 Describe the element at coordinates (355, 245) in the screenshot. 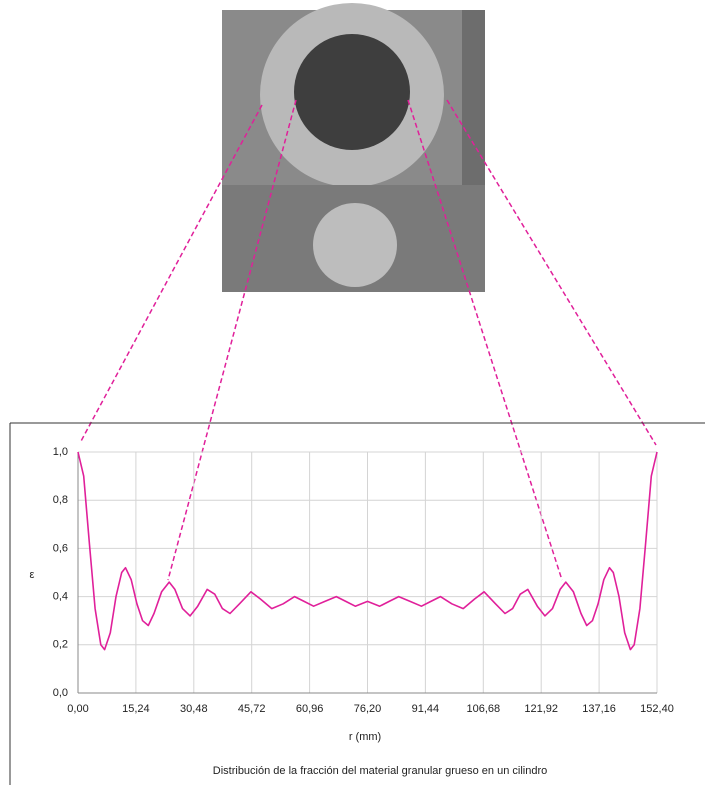

I see `cylinder-core` at that location.